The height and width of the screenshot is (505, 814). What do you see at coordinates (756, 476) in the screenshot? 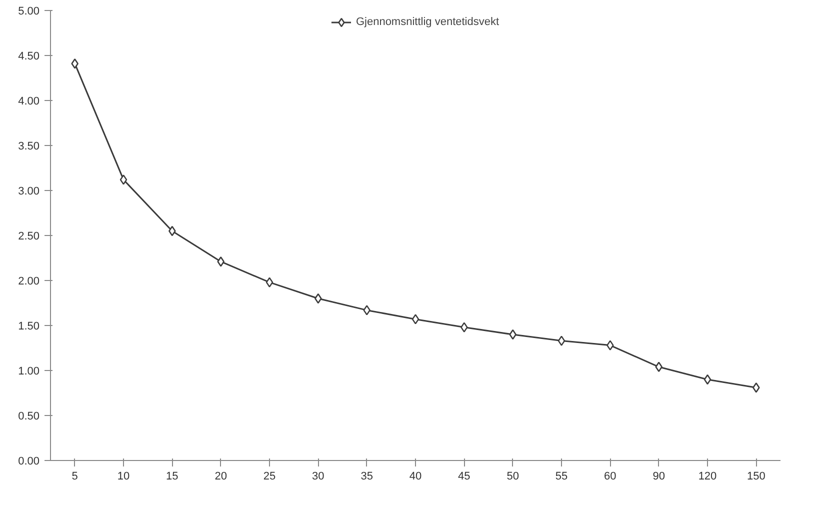
I see `x-tick-label: 150` at bounding box center [756, 476].